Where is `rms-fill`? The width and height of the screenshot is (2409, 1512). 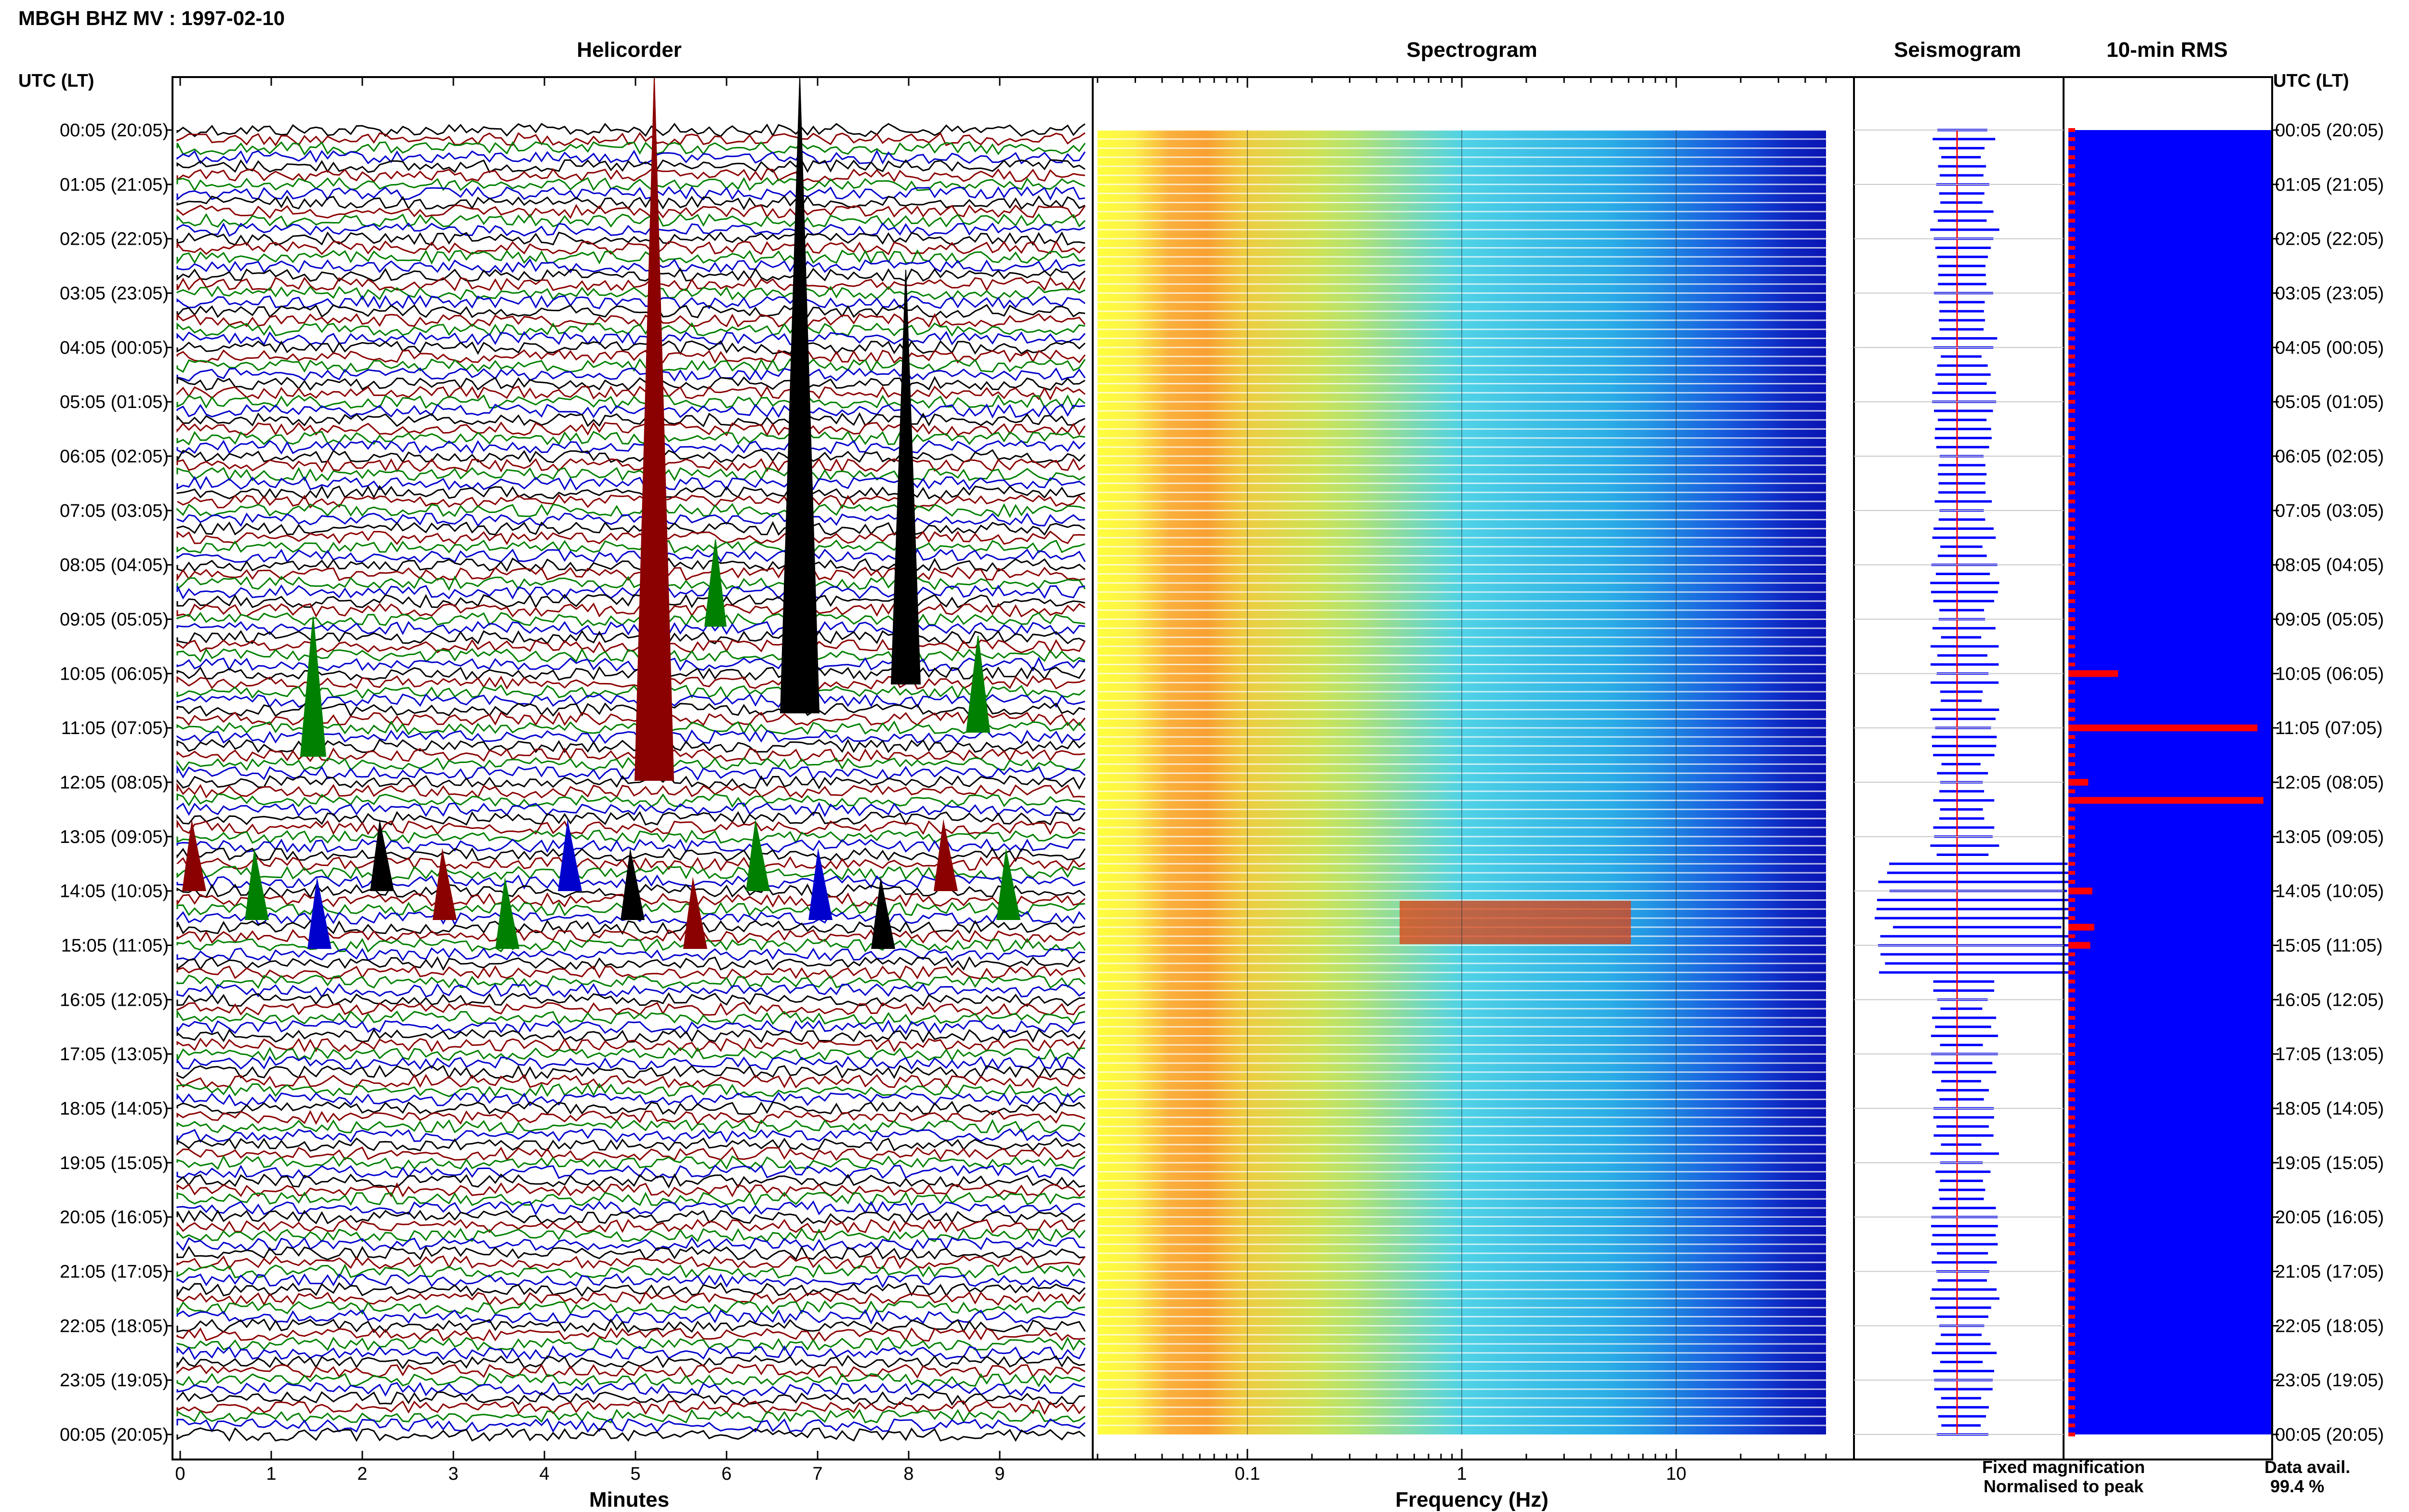 rms-fill is located at coordinates (2170, 782).